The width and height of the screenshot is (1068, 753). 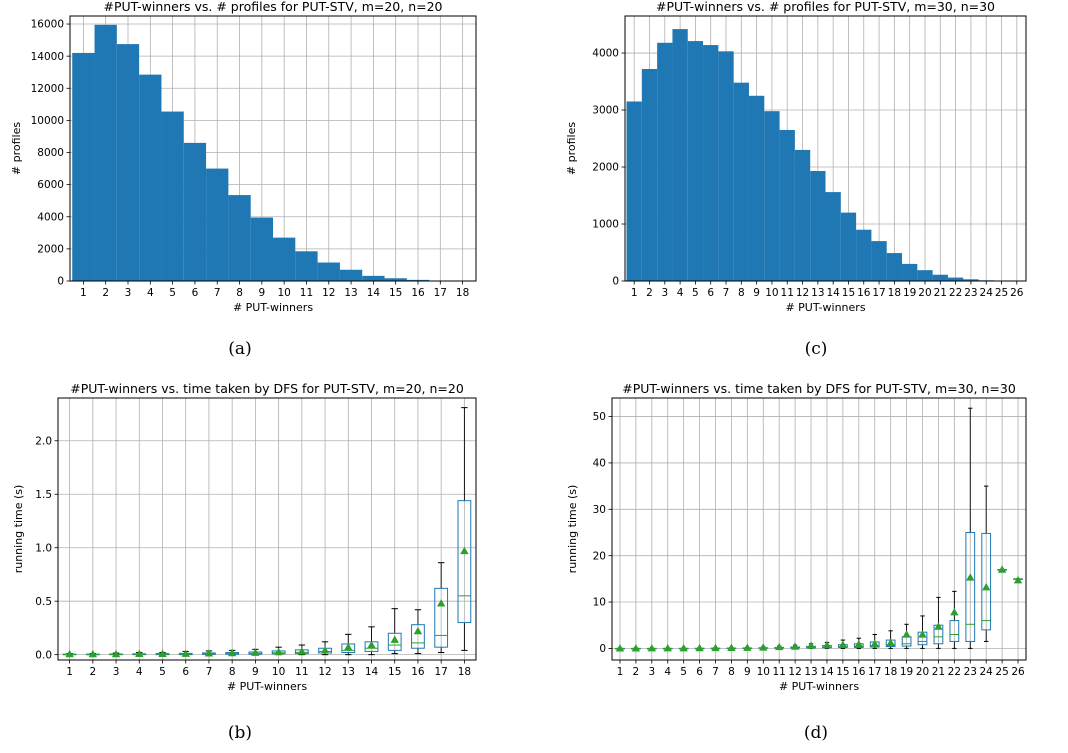 What do you see at coordinates (699, 672) in the screenshot?
I see `x-tick-label: 6` at bounding box center [699, 672].